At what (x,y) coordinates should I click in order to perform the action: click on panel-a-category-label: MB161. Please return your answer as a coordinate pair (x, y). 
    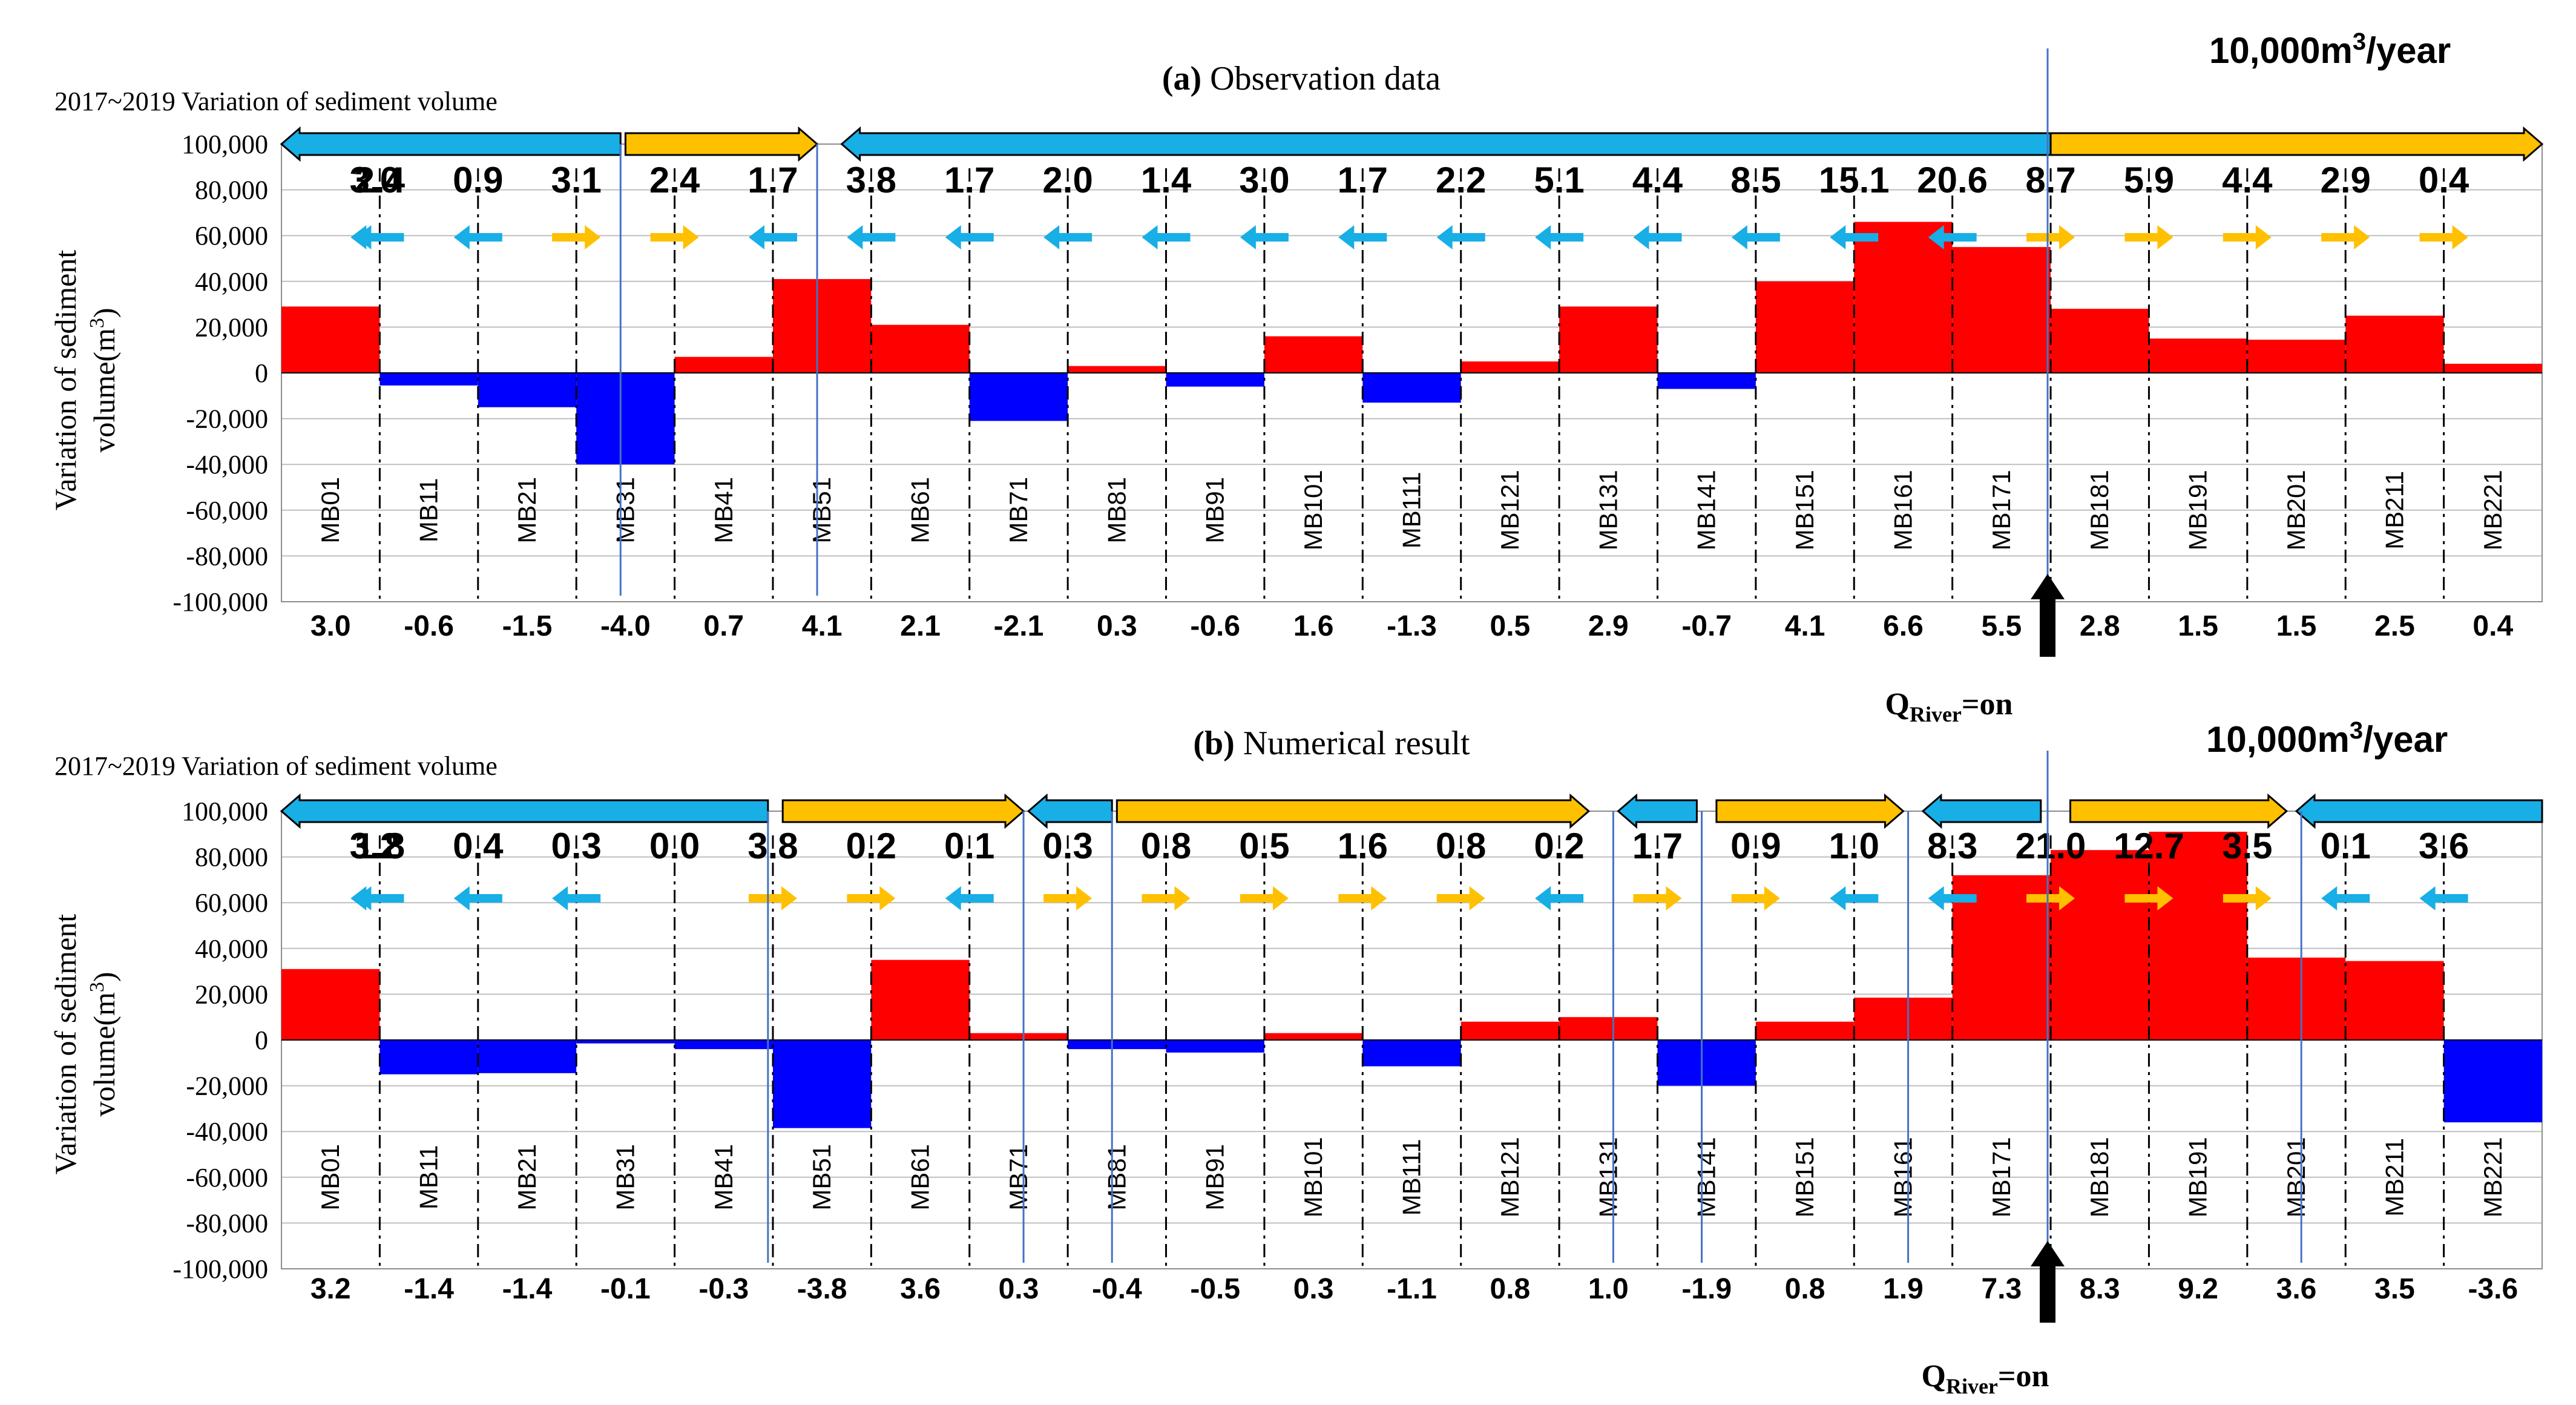
    Looking at the image, I should click on (1902, 510).